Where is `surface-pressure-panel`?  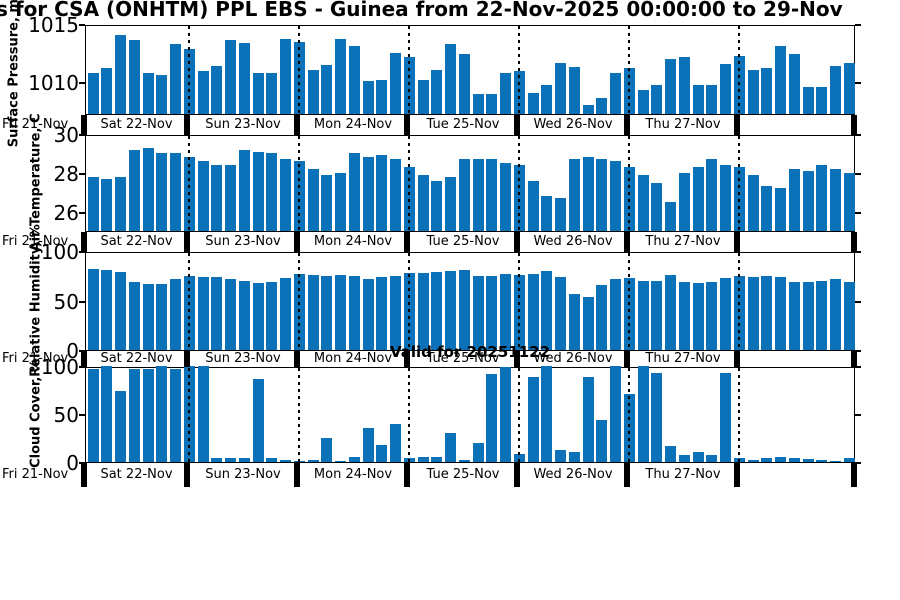
surface-pressure-panel is located at coordinates (470, 70).